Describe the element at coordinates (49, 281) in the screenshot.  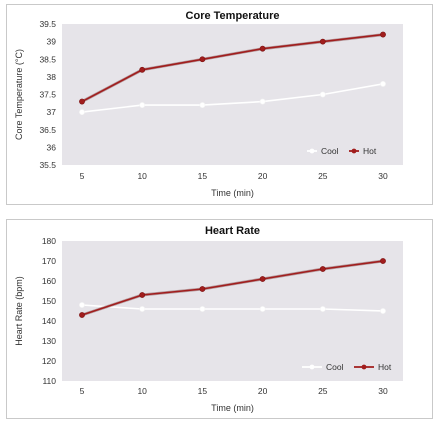
I see `heart-rate-y-tick-label: 160` at that location.